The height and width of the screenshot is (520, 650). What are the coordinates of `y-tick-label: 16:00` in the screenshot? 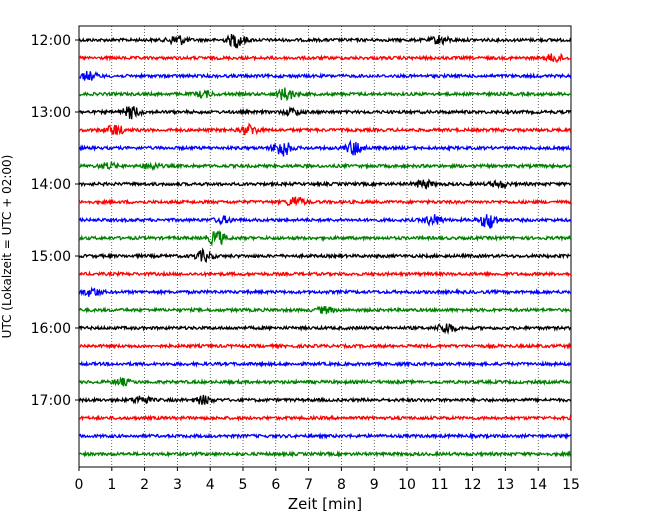 It's located at (51, 329).